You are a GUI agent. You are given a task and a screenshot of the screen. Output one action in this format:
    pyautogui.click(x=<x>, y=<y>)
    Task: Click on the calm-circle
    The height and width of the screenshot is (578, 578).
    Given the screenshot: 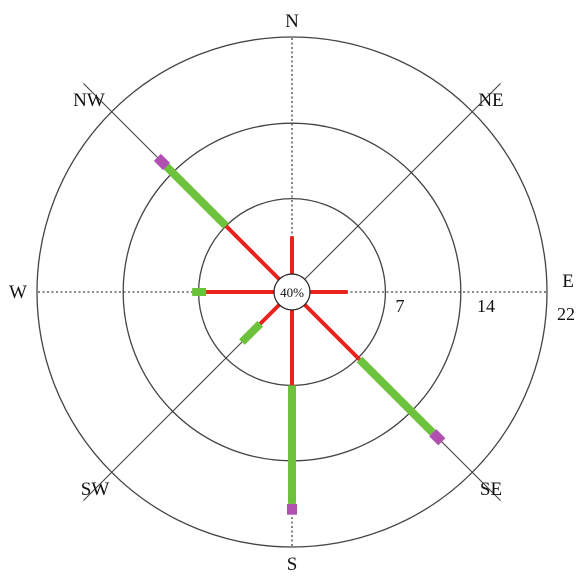 What is the action you would take?
    pyautogui.click(x=292, y=292)
    